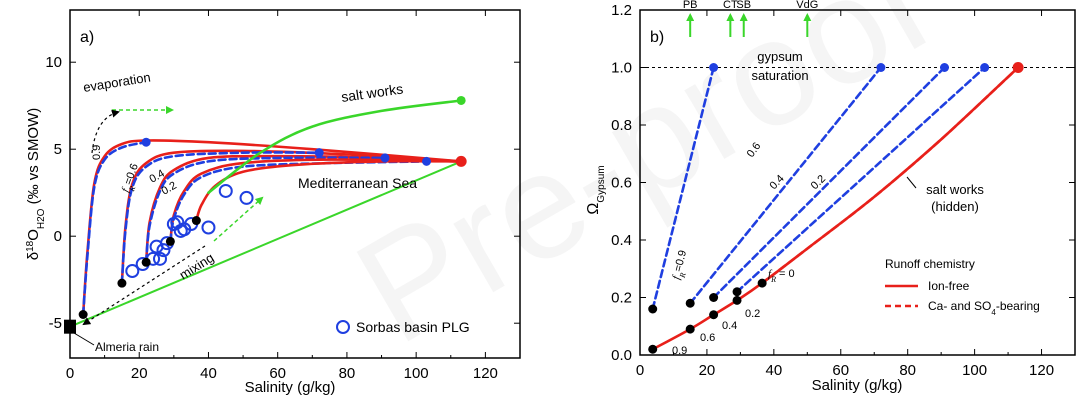  Describe the element at coordinates (87, 37) in the screenshot. I see `panel-a-label: a)` at that location.